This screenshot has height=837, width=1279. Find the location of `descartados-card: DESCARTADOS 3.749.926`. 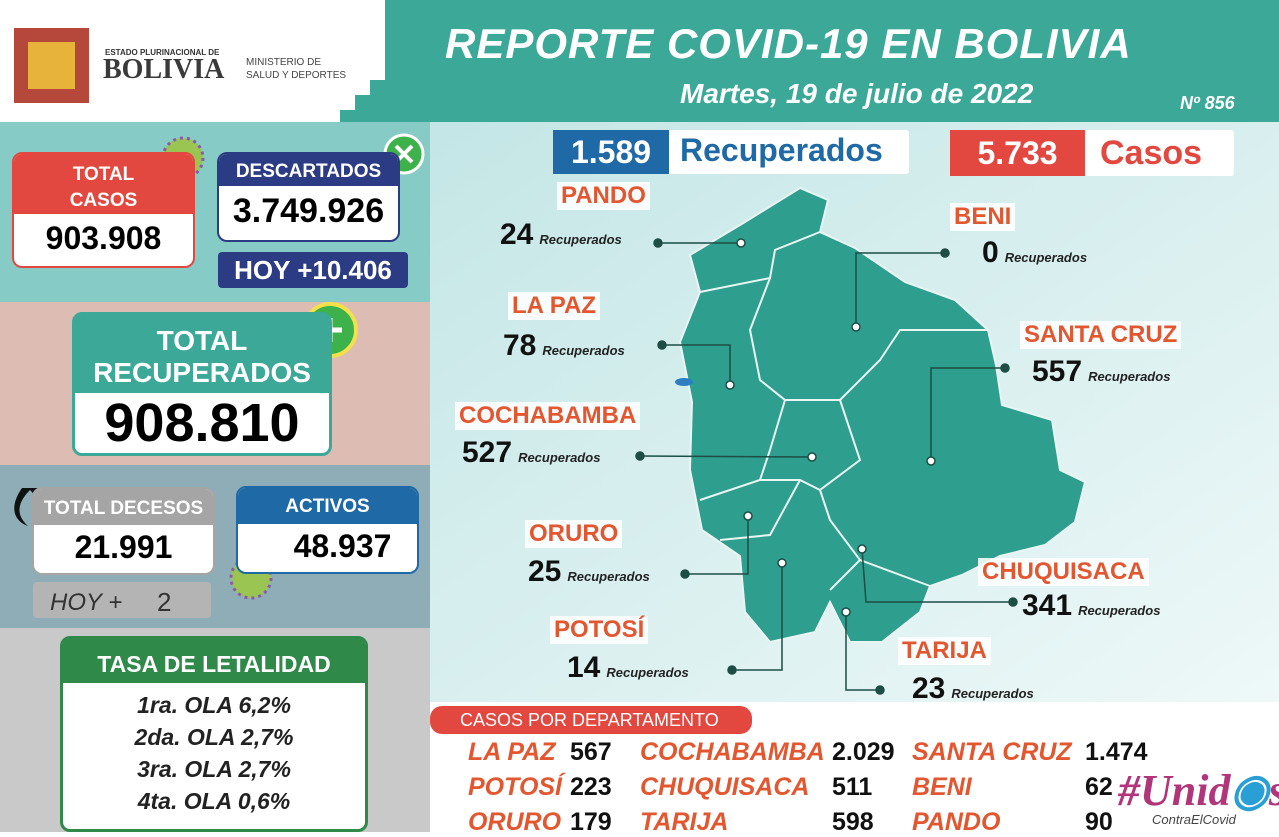

descartados-card: DESCARTADOS 3.749.926 is located at coordinates (308, 197).